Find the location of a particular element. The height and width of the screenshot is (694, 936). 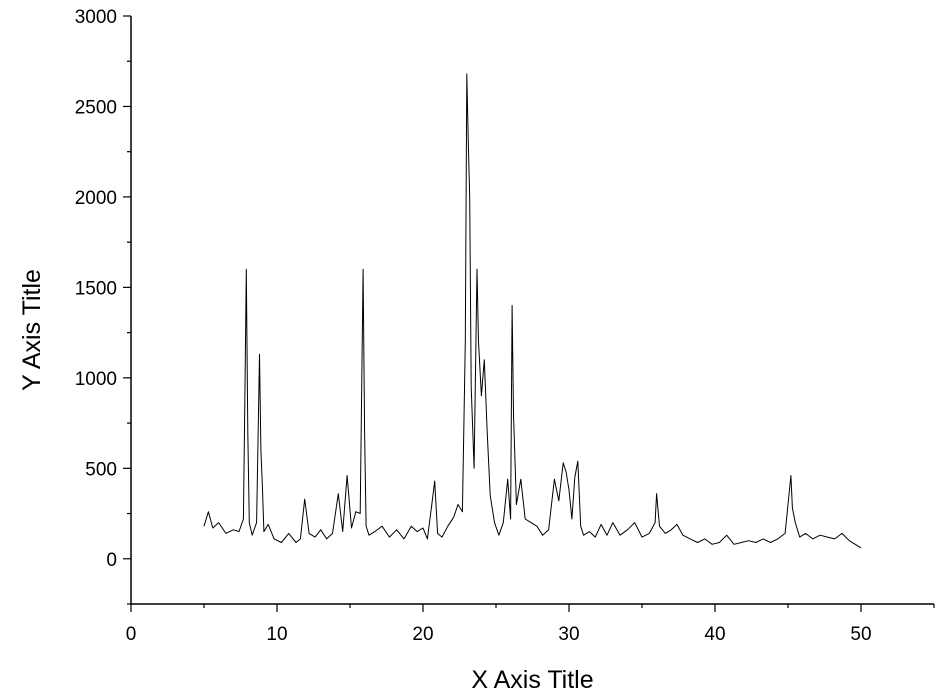

x-axis-title: X Axis Title is located at coordinates (532, 680).